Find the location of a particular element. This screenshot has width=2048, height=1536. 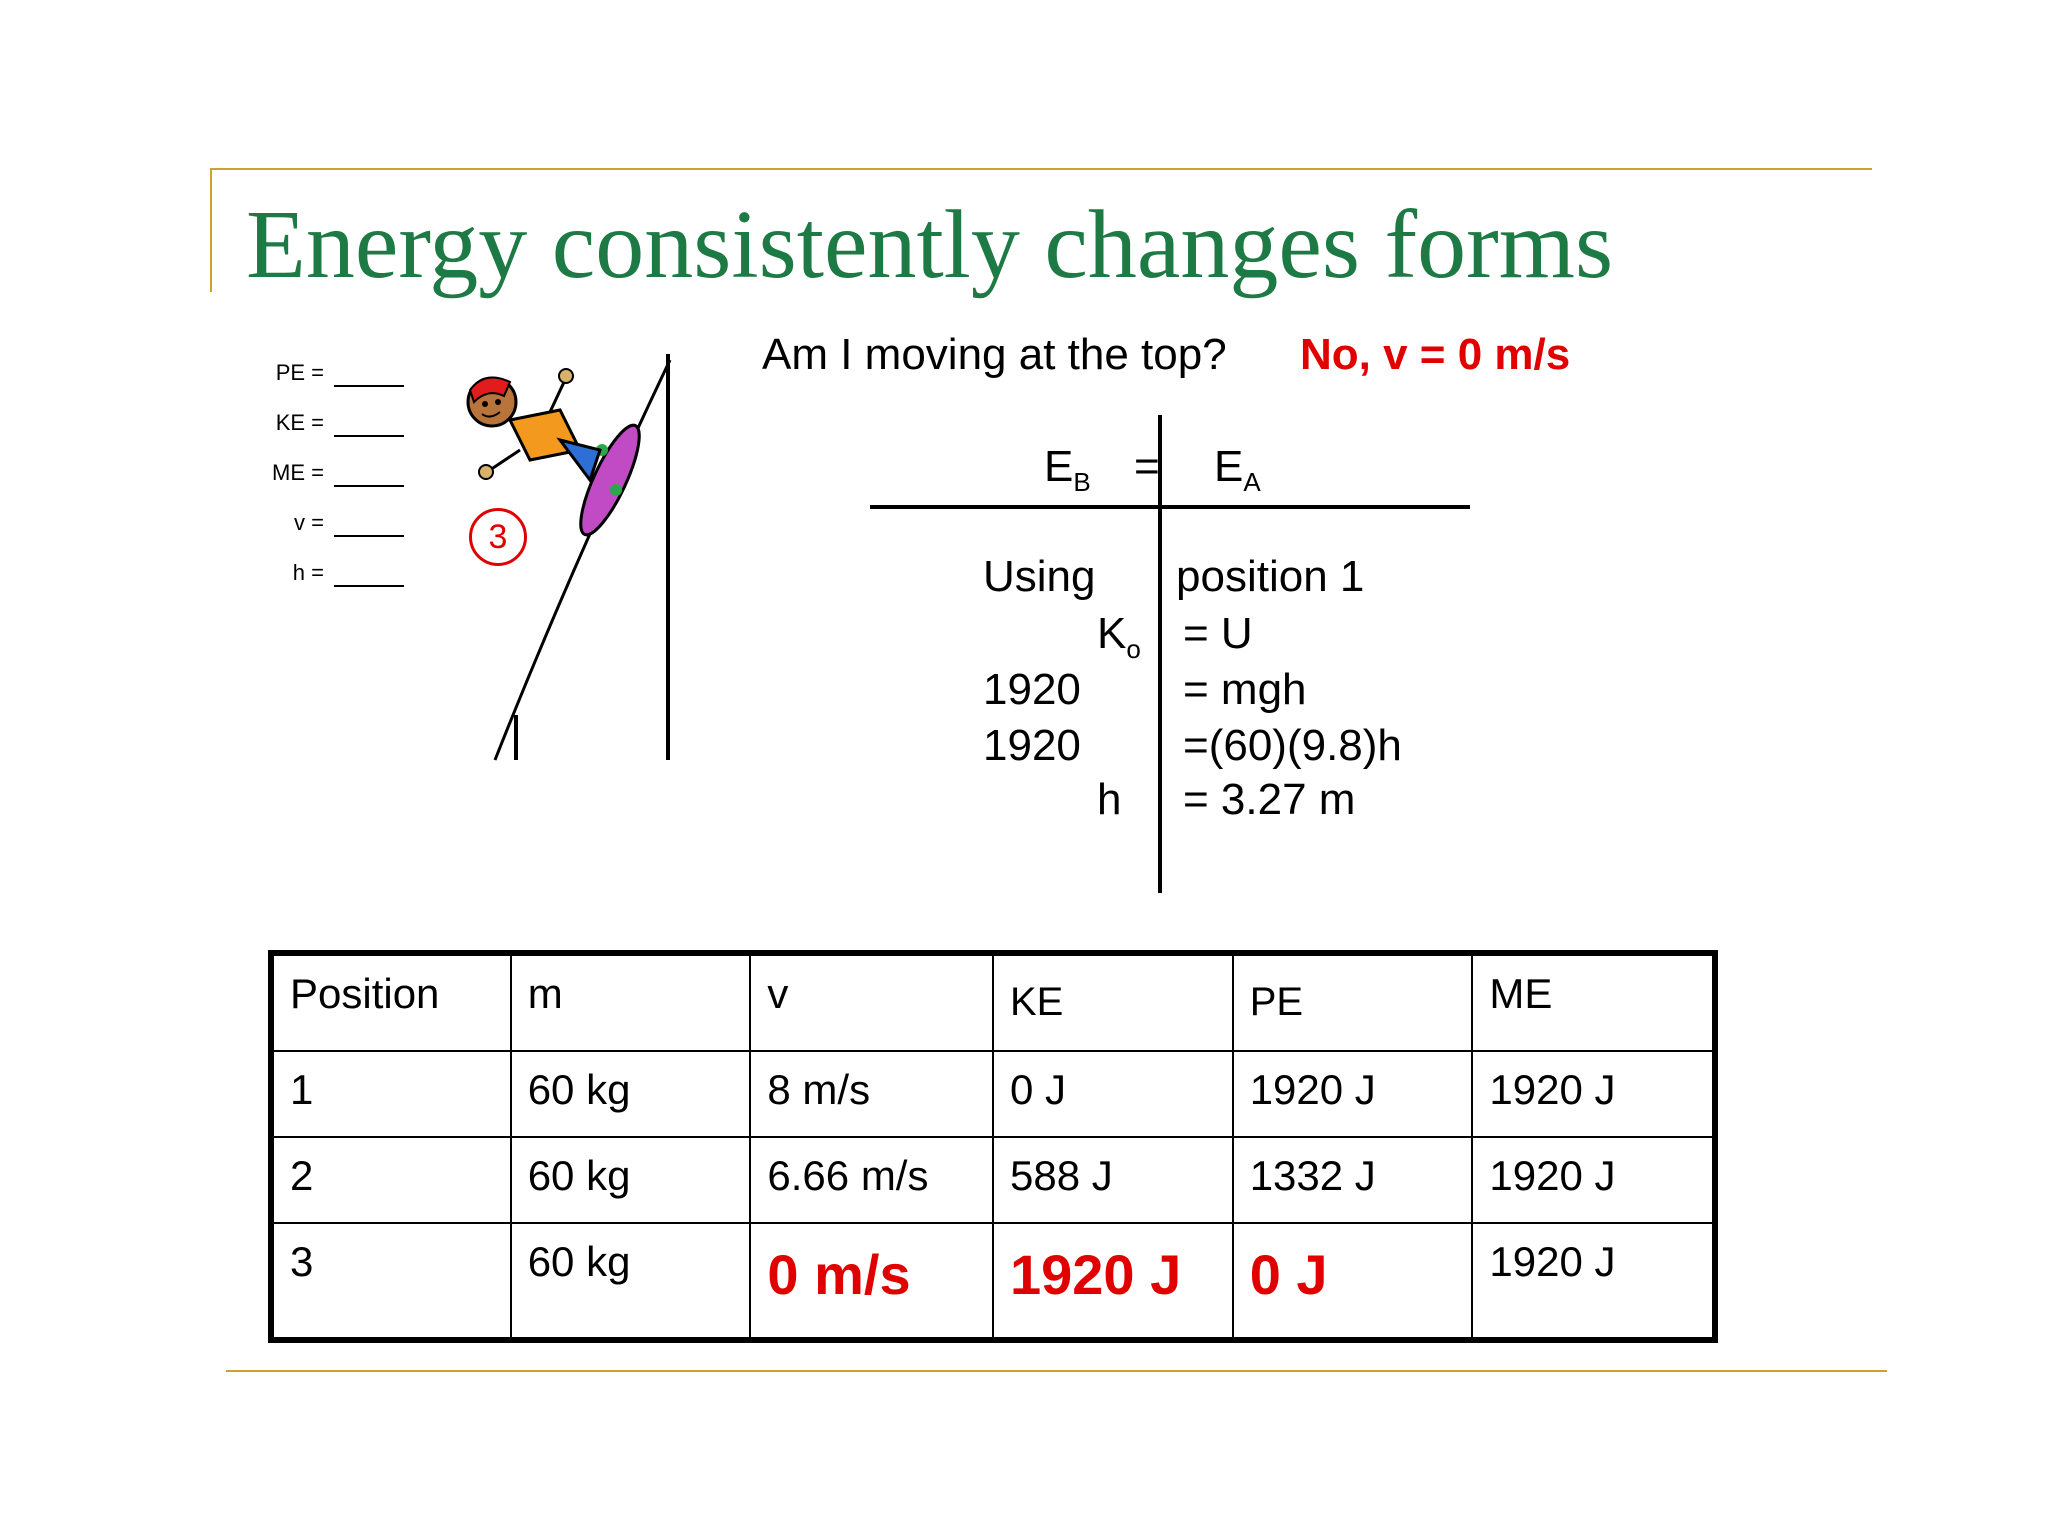

blank-me: ME = is located at coordinates (333, 475).